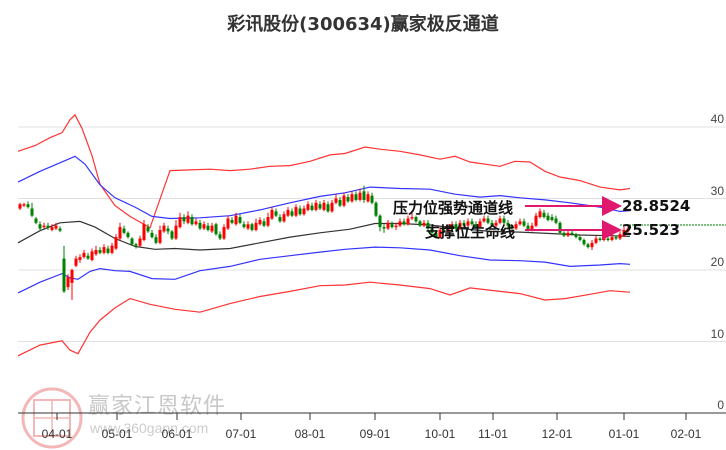 The image size is (726, 450). What do you see at coordinates (324, 187) in the screenshot?
I see `inner_upper-line` at bounding box center [324, 187].